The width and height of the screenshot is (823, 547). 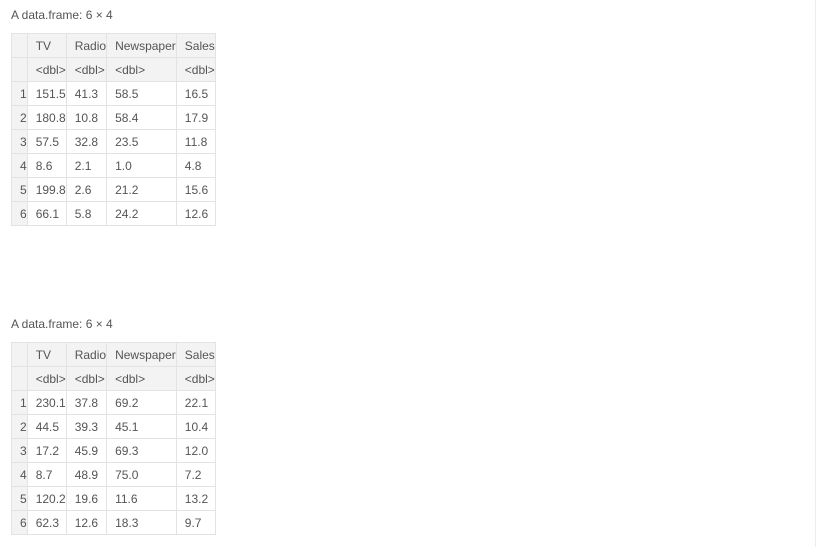 I want to click on cell-tv: 151.5, so click(x=46, y=93).